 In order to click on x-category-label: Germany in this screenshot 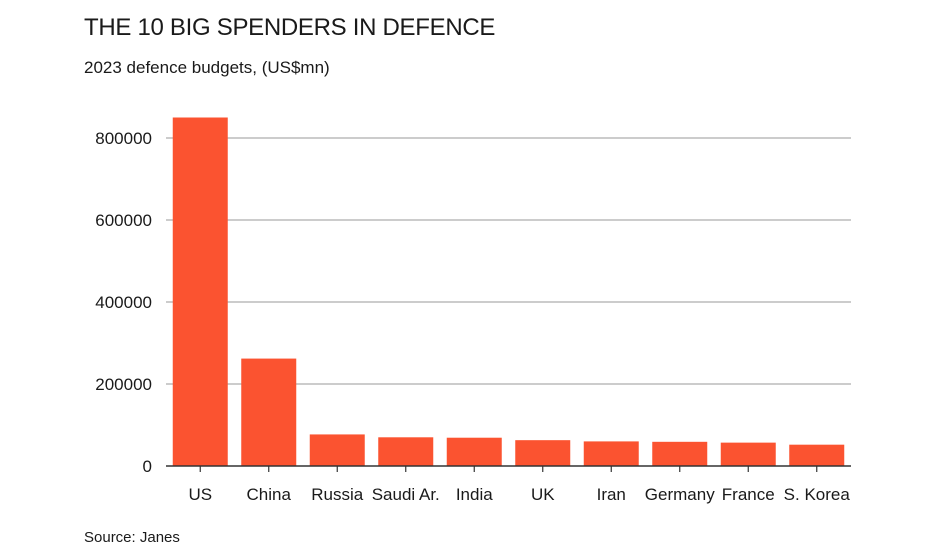, I will do `click(680, 494)`.